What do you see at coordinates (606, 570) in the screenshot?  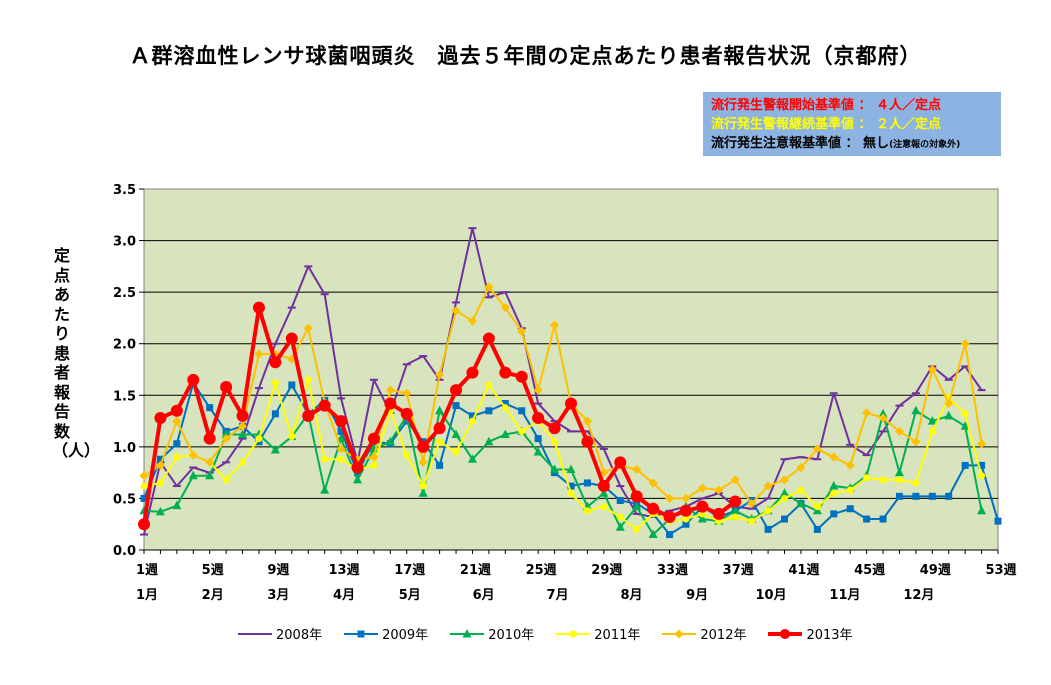 I see `x-week-label: 29週` at bounding box center [606, 570].